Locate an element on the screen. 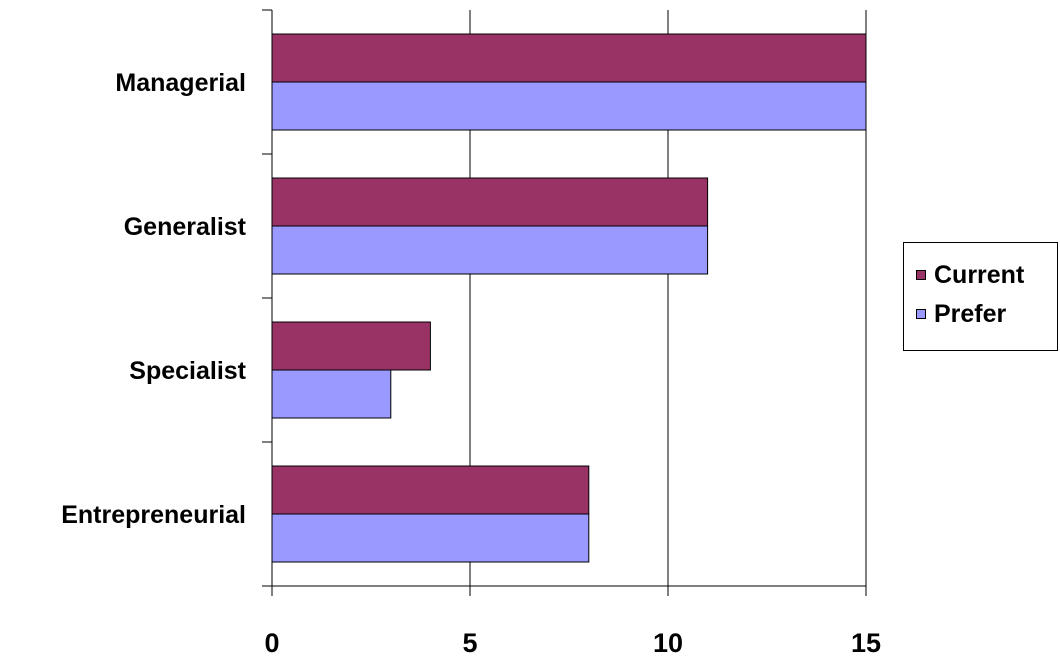 The height and width of the screenshot is (661, 1060). y-category-label-managerial: Managerial is located at coordinates (180, 83).